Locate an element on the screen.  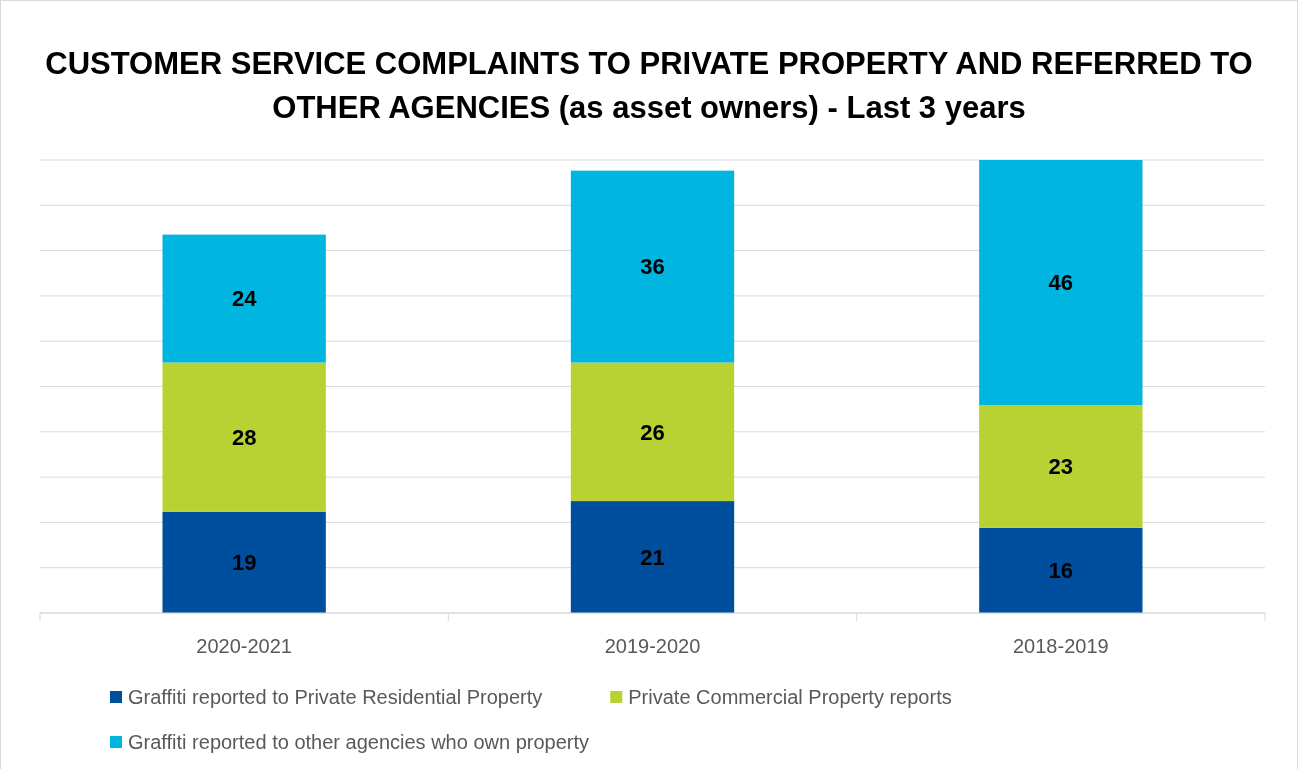
legend-label: Graffiti reported to Private Residential Property is located at coordinates (335, 697).